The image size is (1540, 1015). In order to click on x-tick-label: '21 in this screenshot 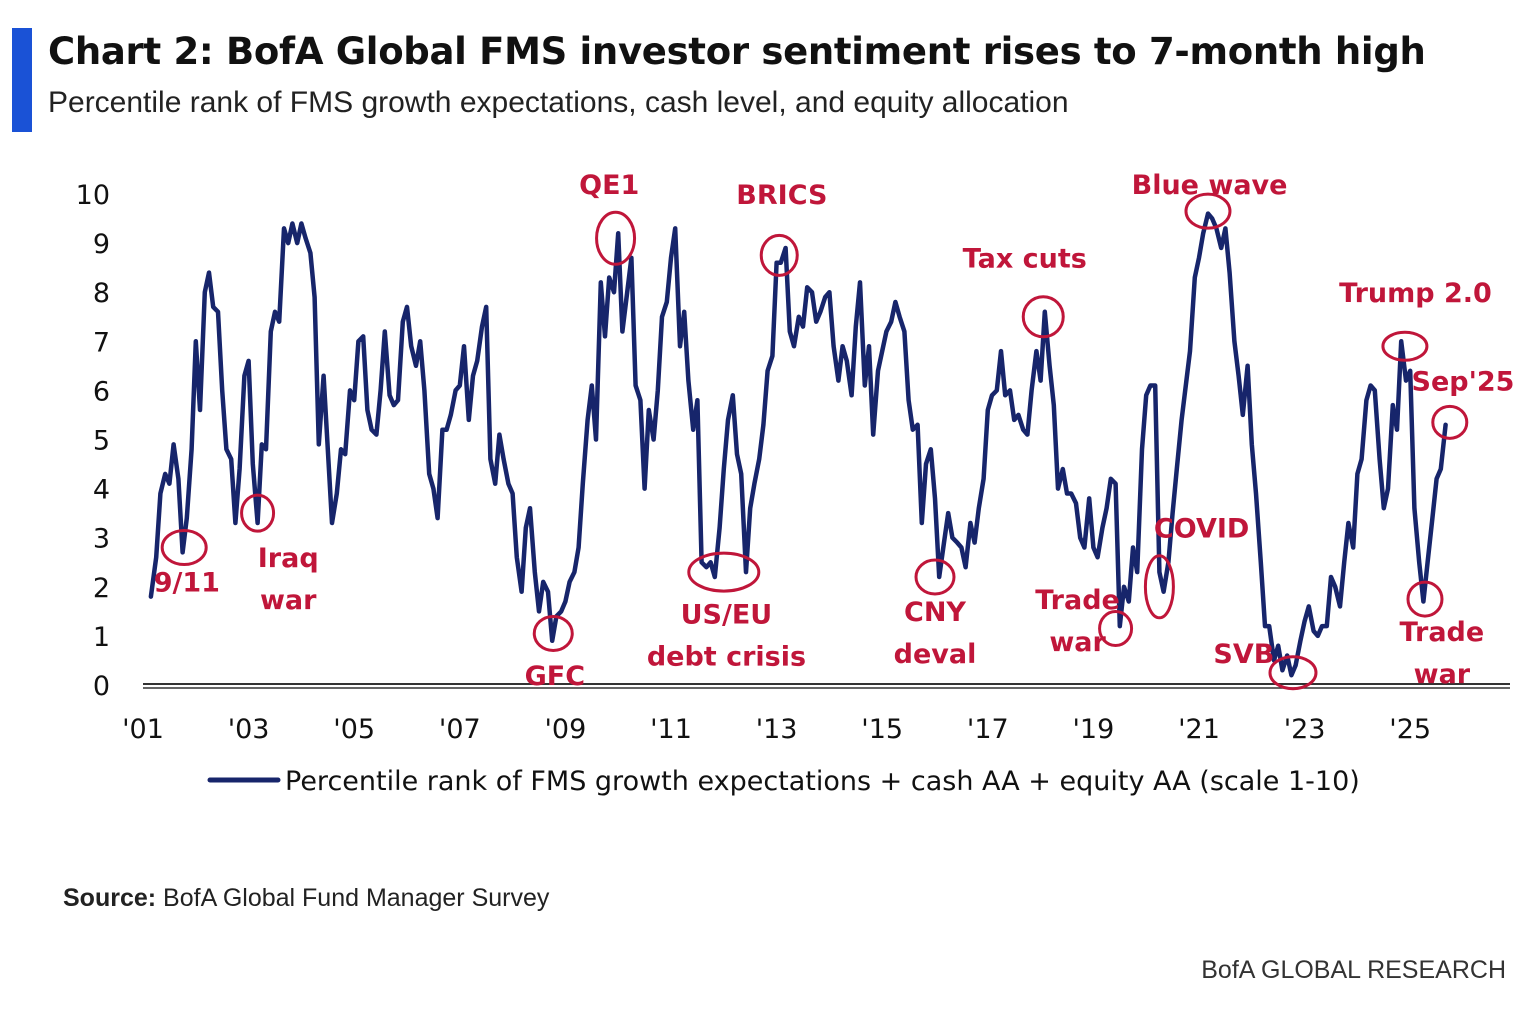, I will do `click(1199, 729)`.